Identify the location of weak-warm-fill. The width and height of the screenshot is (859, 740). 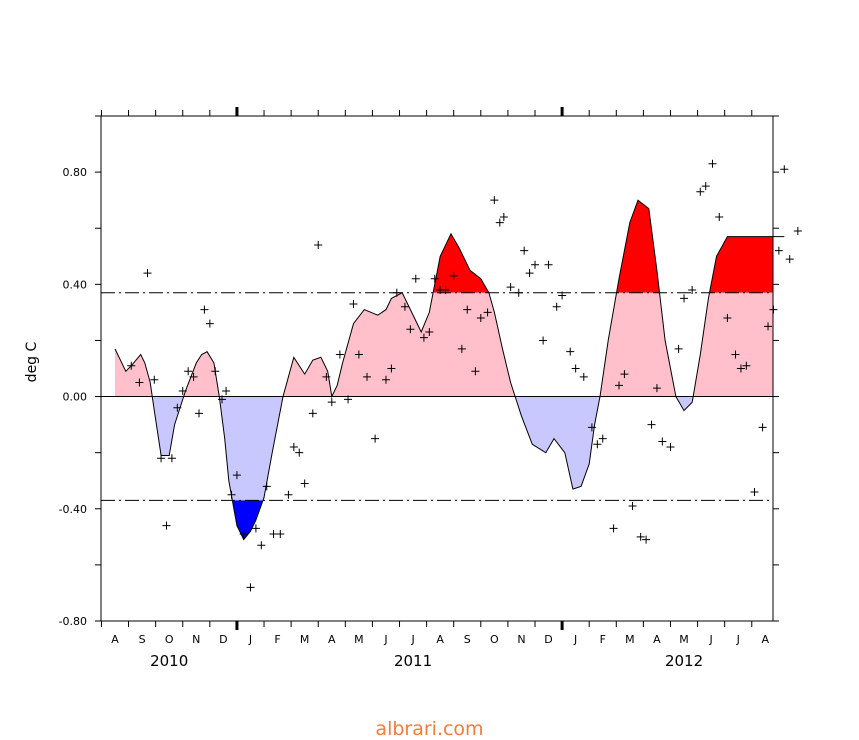
(444, 344).